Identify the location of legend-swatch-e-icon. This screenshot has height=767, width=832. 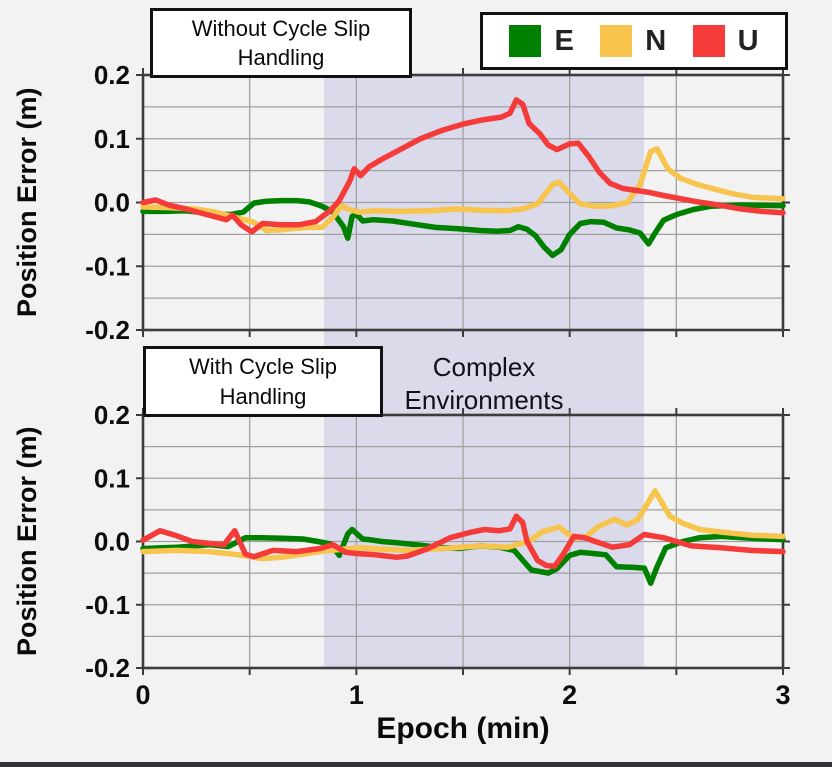
(525, 41).